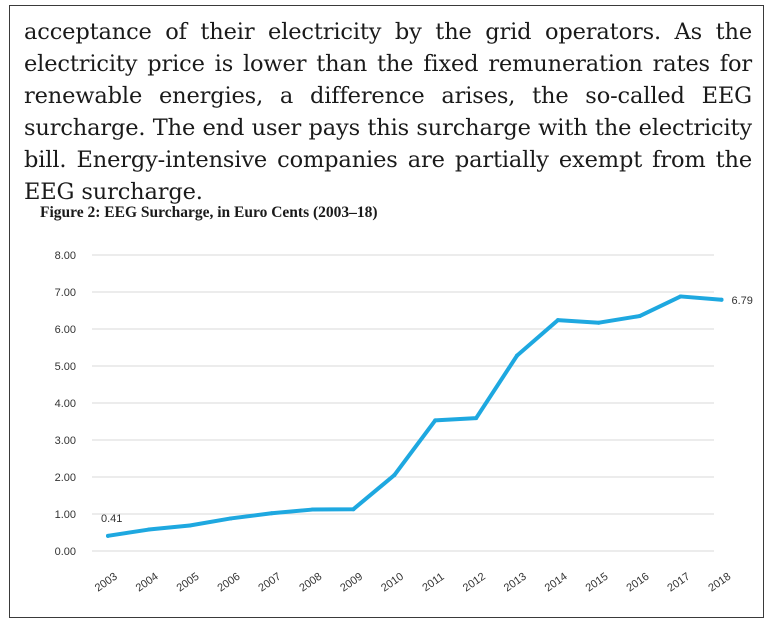  What do you see at coordinates (269, 583) in the screenshot?
I see `x-tick-label: 2007` at bounding box center [269, 583].